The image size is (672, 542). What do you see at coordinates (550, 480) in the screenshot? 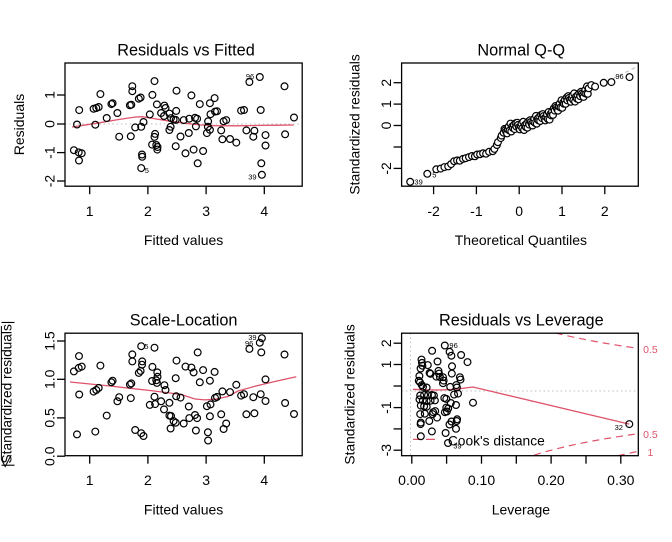
I see `svg-text: 0.20` at bounding box center [550, 480].